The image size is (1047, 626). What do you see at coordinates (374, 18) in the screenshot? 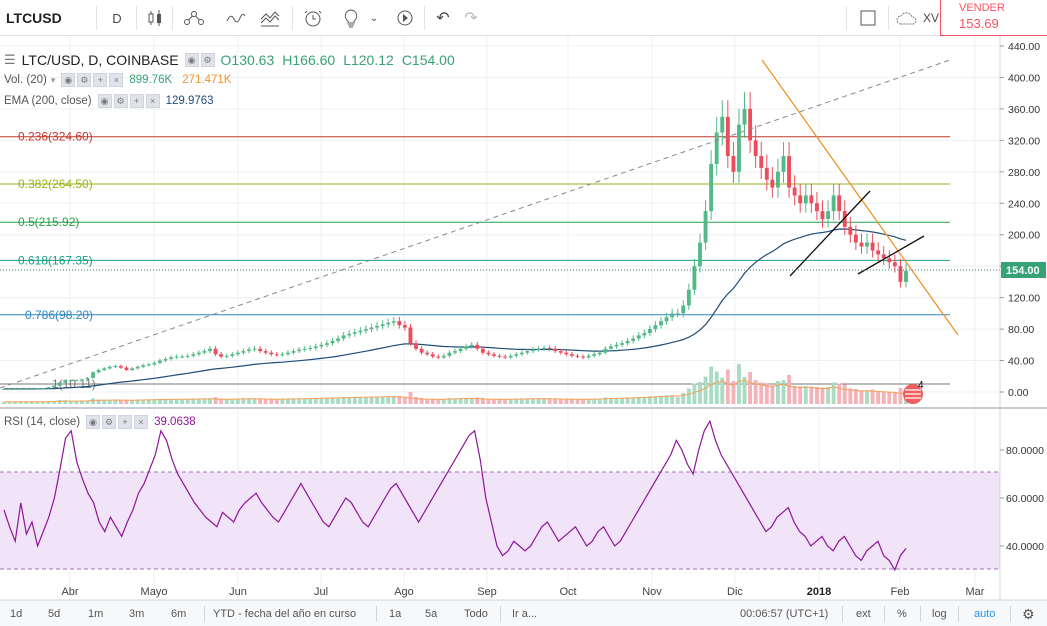
I see `ideas-dropdown-icon: ⌄` at bounding box center [374, 18].